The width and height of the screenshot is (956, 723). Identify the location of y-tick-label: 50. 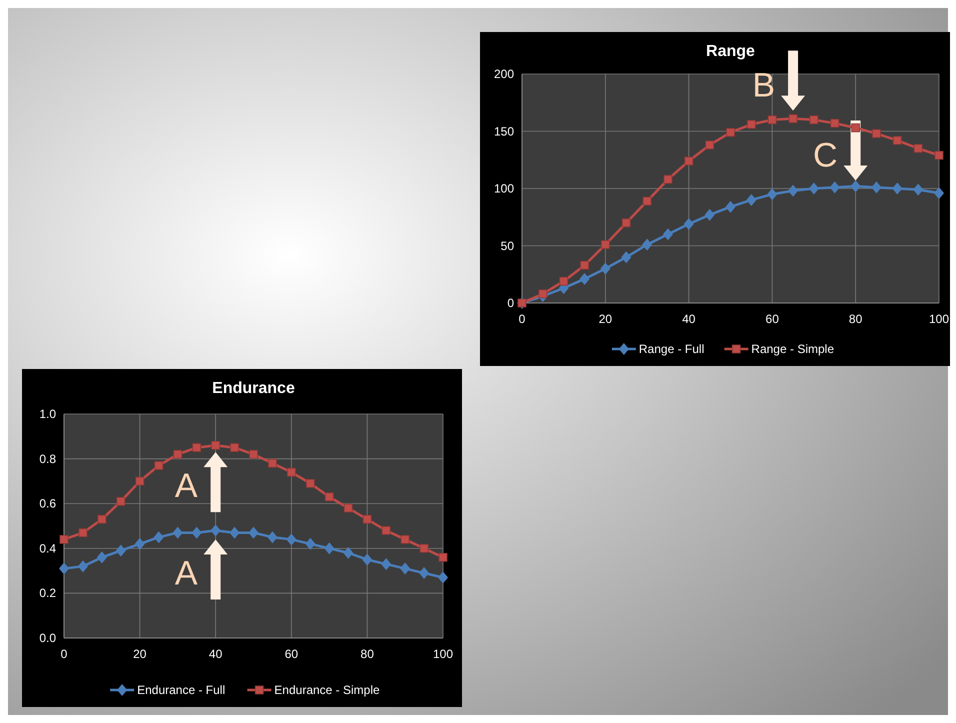
(507, 245).